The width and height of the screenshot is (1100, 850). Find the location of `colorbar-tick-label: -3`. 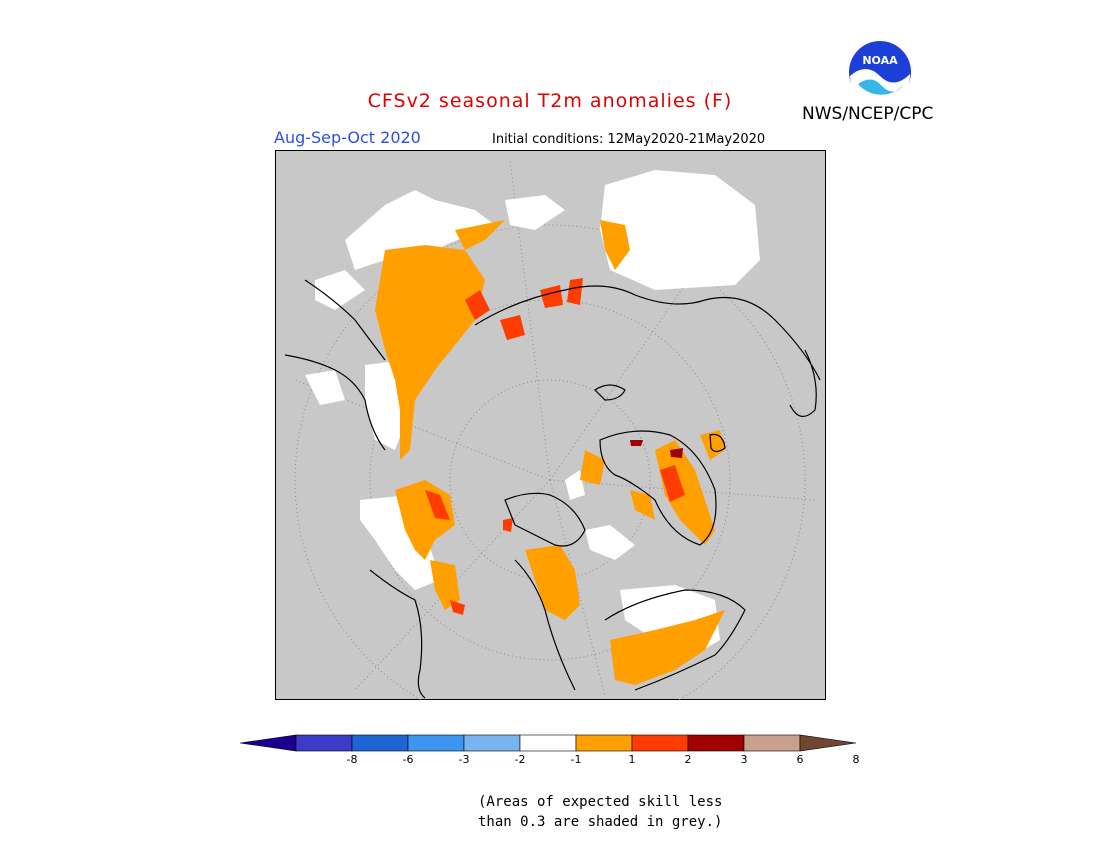

colorbar-tick-label: -3 is located at coordinates (464, 759).